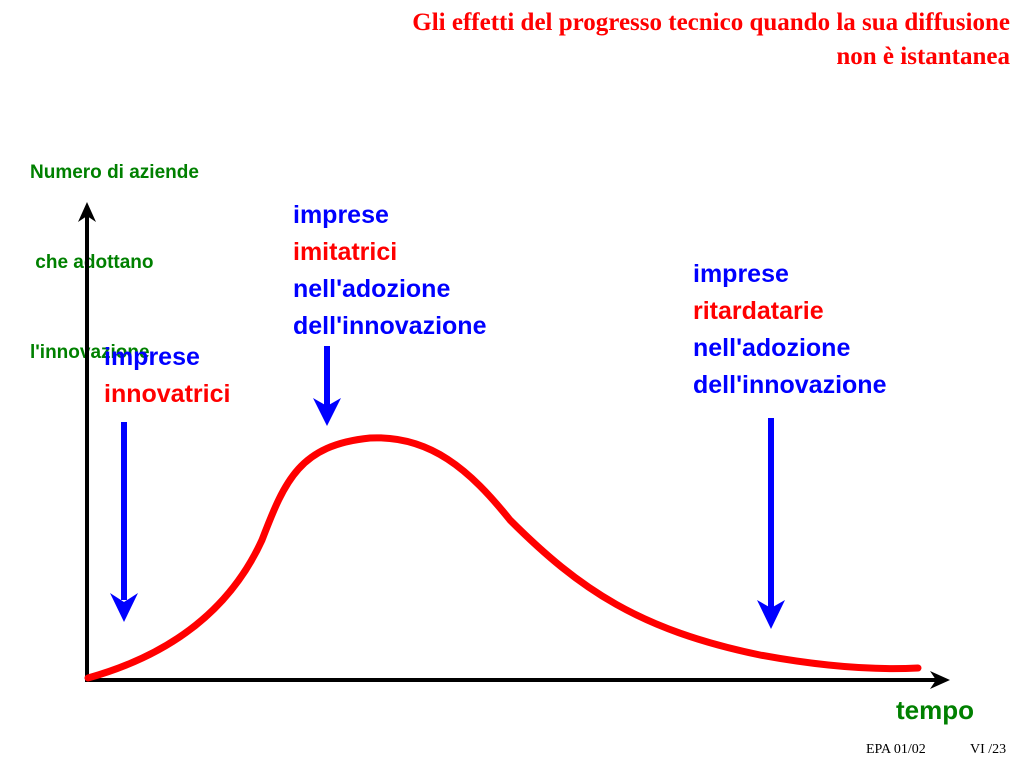  Describe the element at coordinates (758, 311) in the screenshot. I see `label-ritardatari-line-2: ritardatarie` at that location.